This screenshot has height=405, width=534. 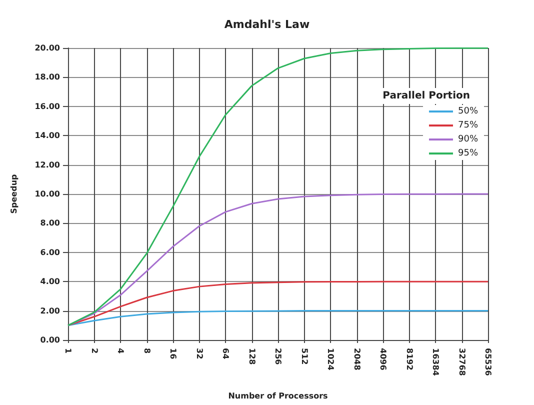 What do you see at coordinates (50, 340) in the screenshot?
I see `y-tick-label: 0.00` at bounding box center [50, 340].